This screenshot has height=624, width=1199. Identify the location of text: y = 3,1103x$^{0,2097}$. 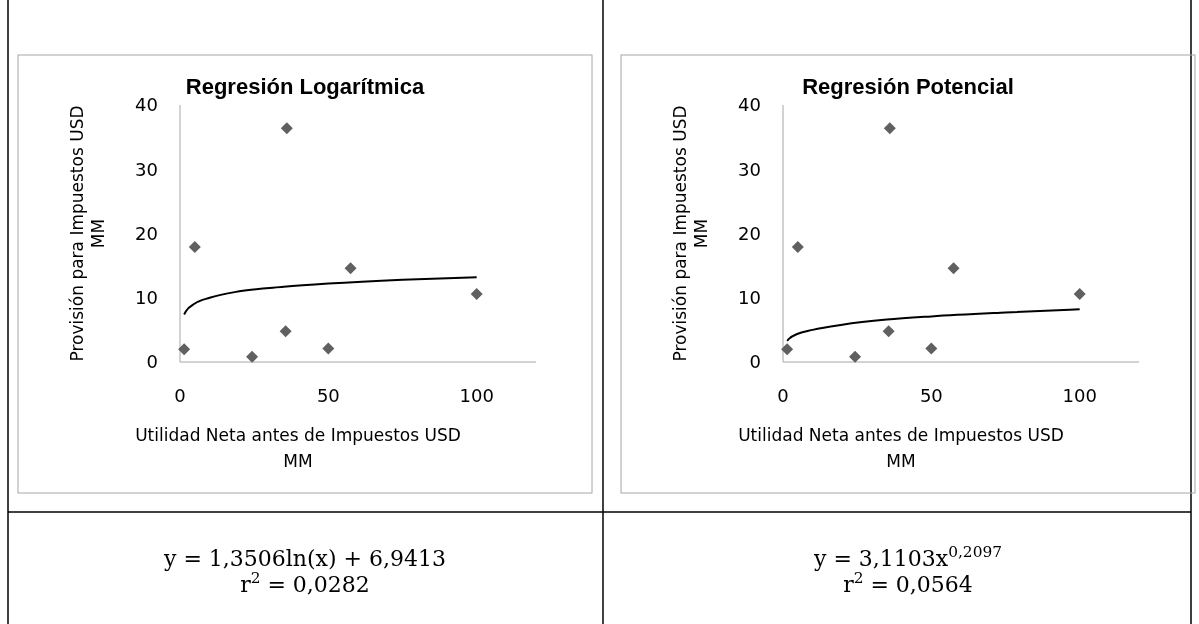
(907, 557).